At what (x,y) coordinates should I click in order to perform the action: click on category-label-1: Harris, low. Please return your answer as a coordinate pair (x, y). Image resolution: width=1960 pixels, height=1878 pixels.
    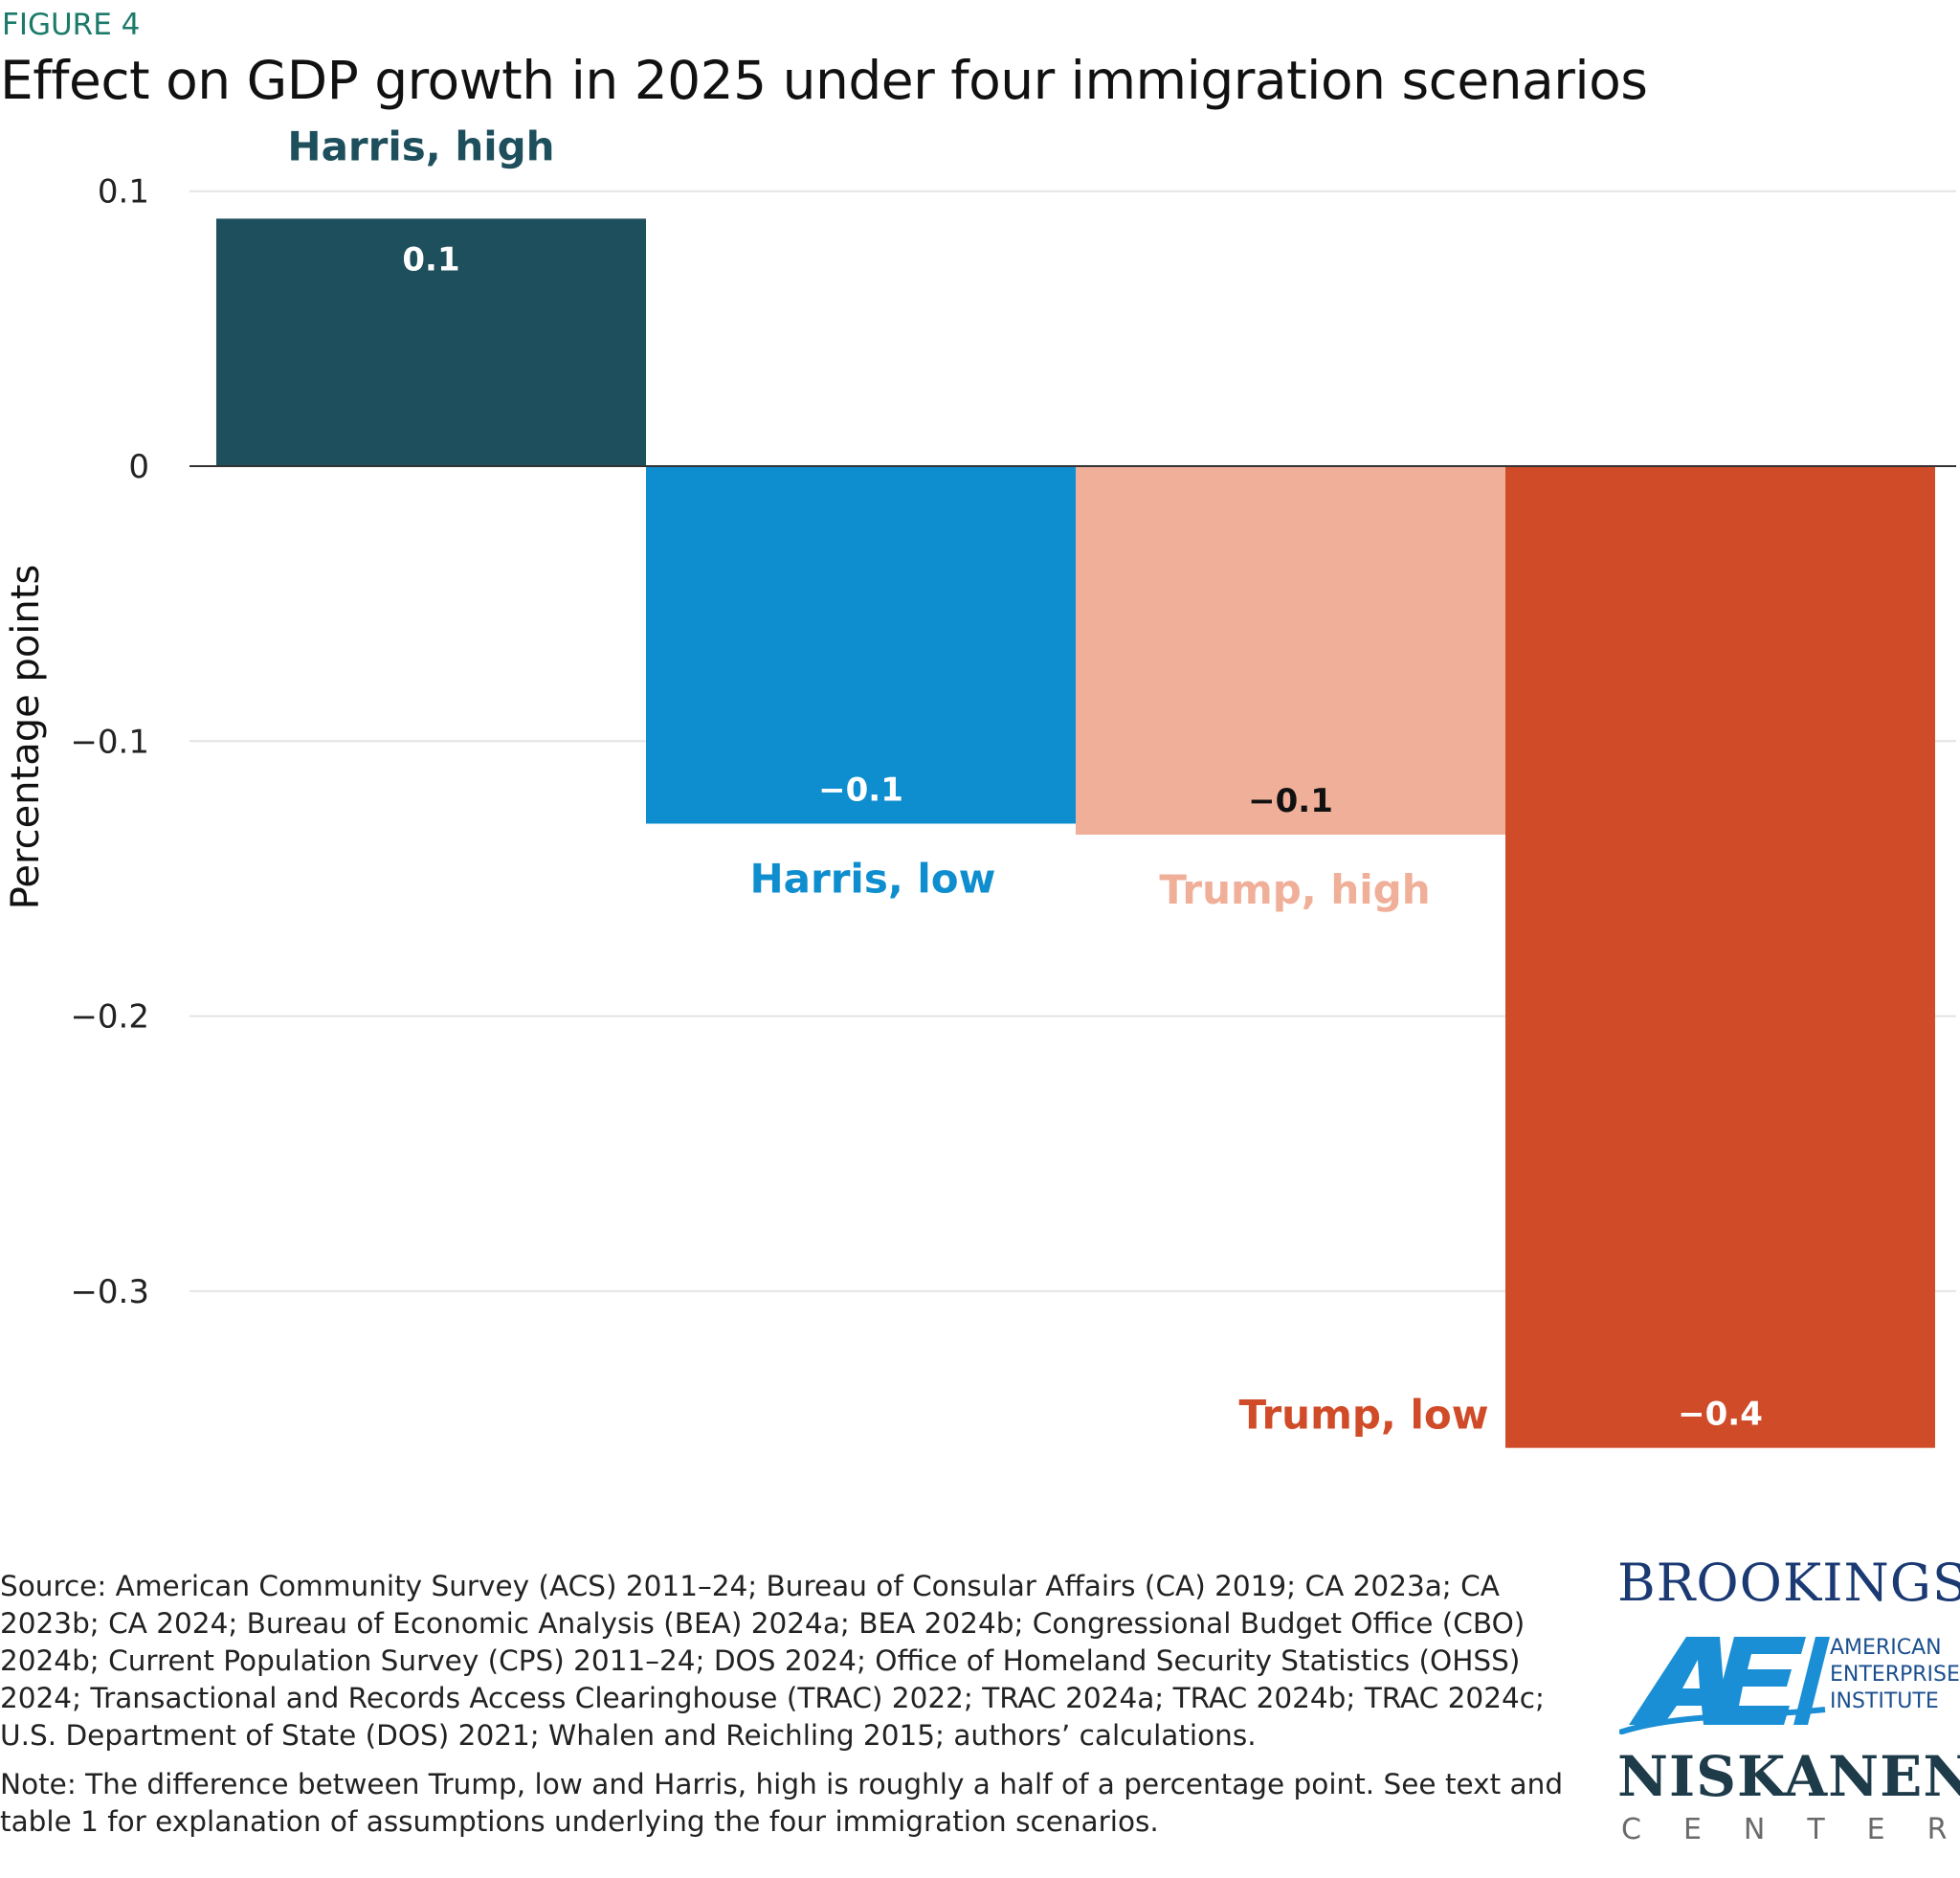
    Looking at the image, I should click on (873, 878).